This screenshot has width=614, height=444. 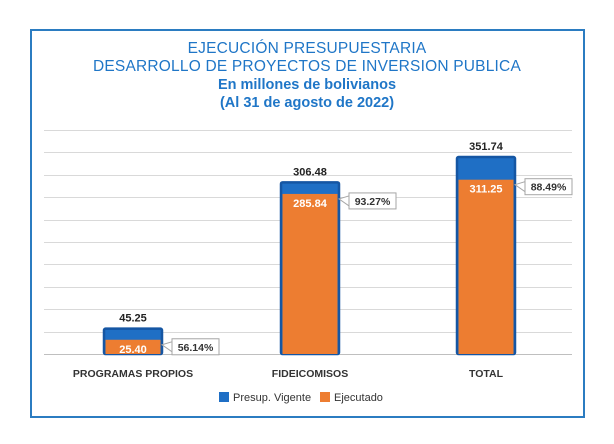 I want to click on chart-subtitle-line-2: (Al 31 de agosto de 2022), so click(x=307, y=103).